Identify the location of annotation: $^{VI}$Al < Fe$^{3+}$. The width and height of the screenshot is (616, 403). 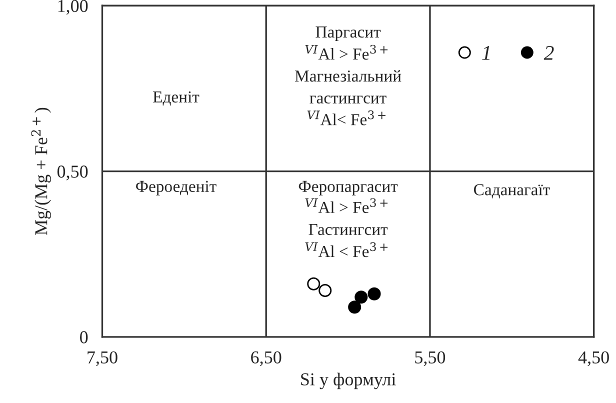
(346, 250).